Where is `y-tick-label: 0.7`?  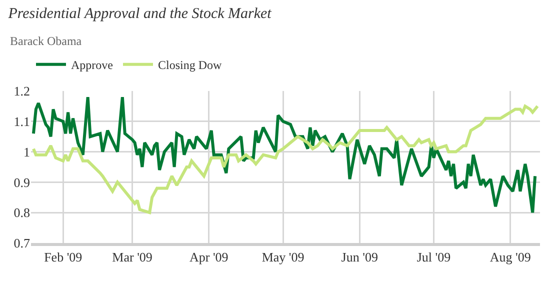 y-tick-label: 0.7 is located at coordinates (22, 243).